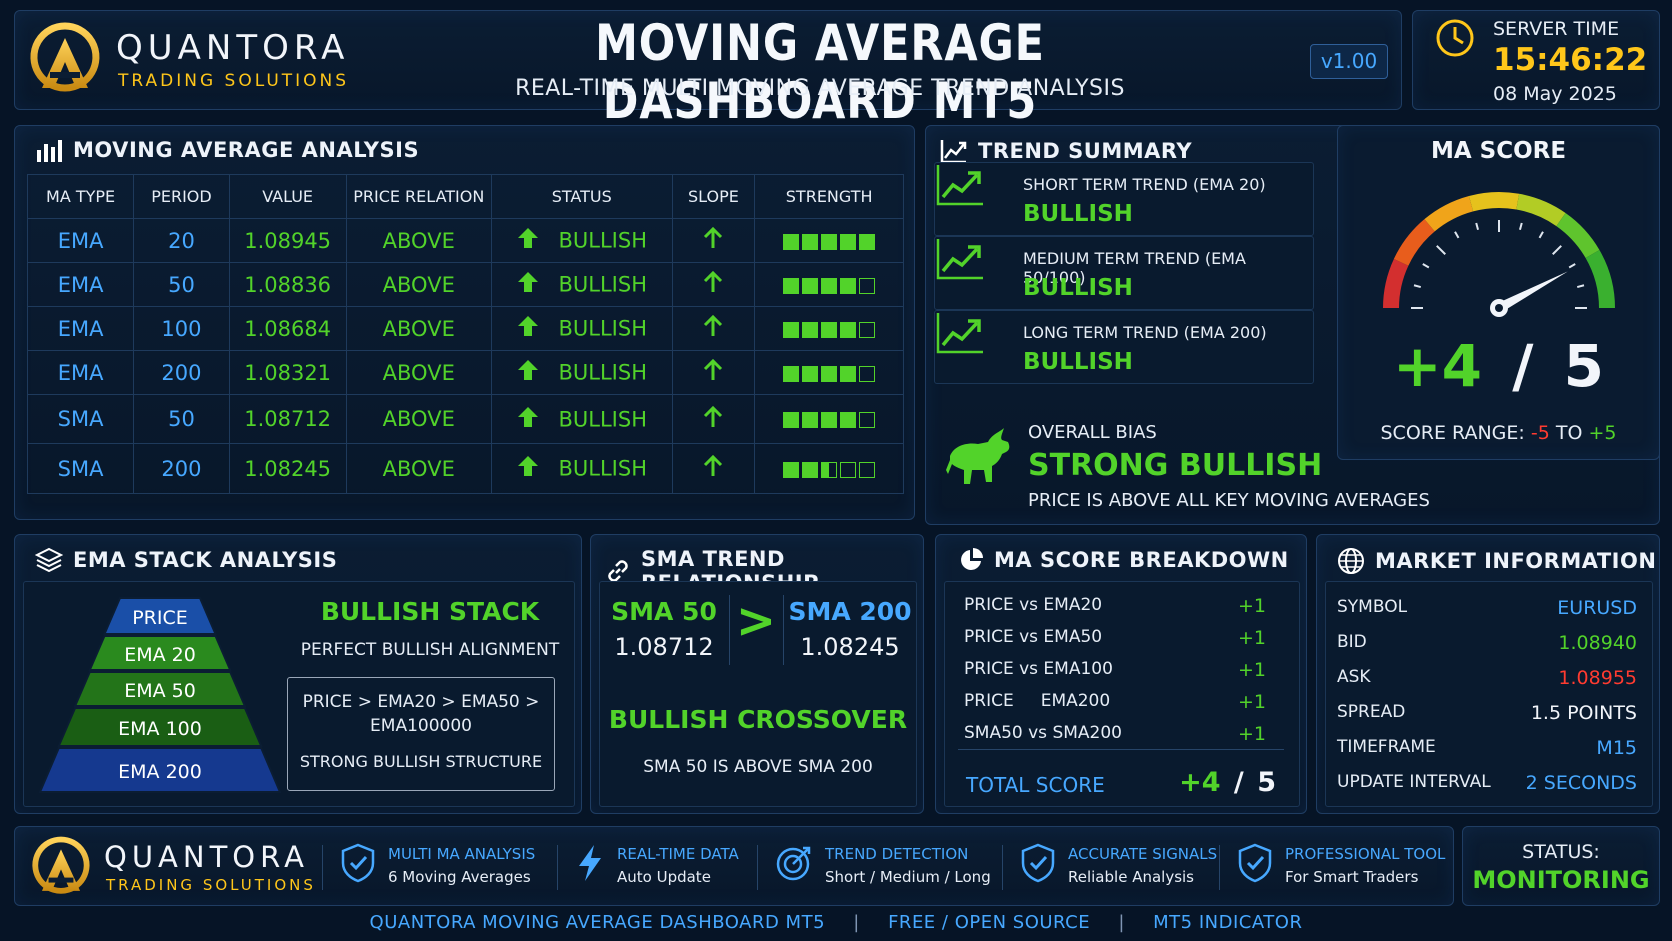 This screenshot has width=1672, height=941. I want to click on feature-title: PROFESSIONAL TOOL, so click(1365, 853).